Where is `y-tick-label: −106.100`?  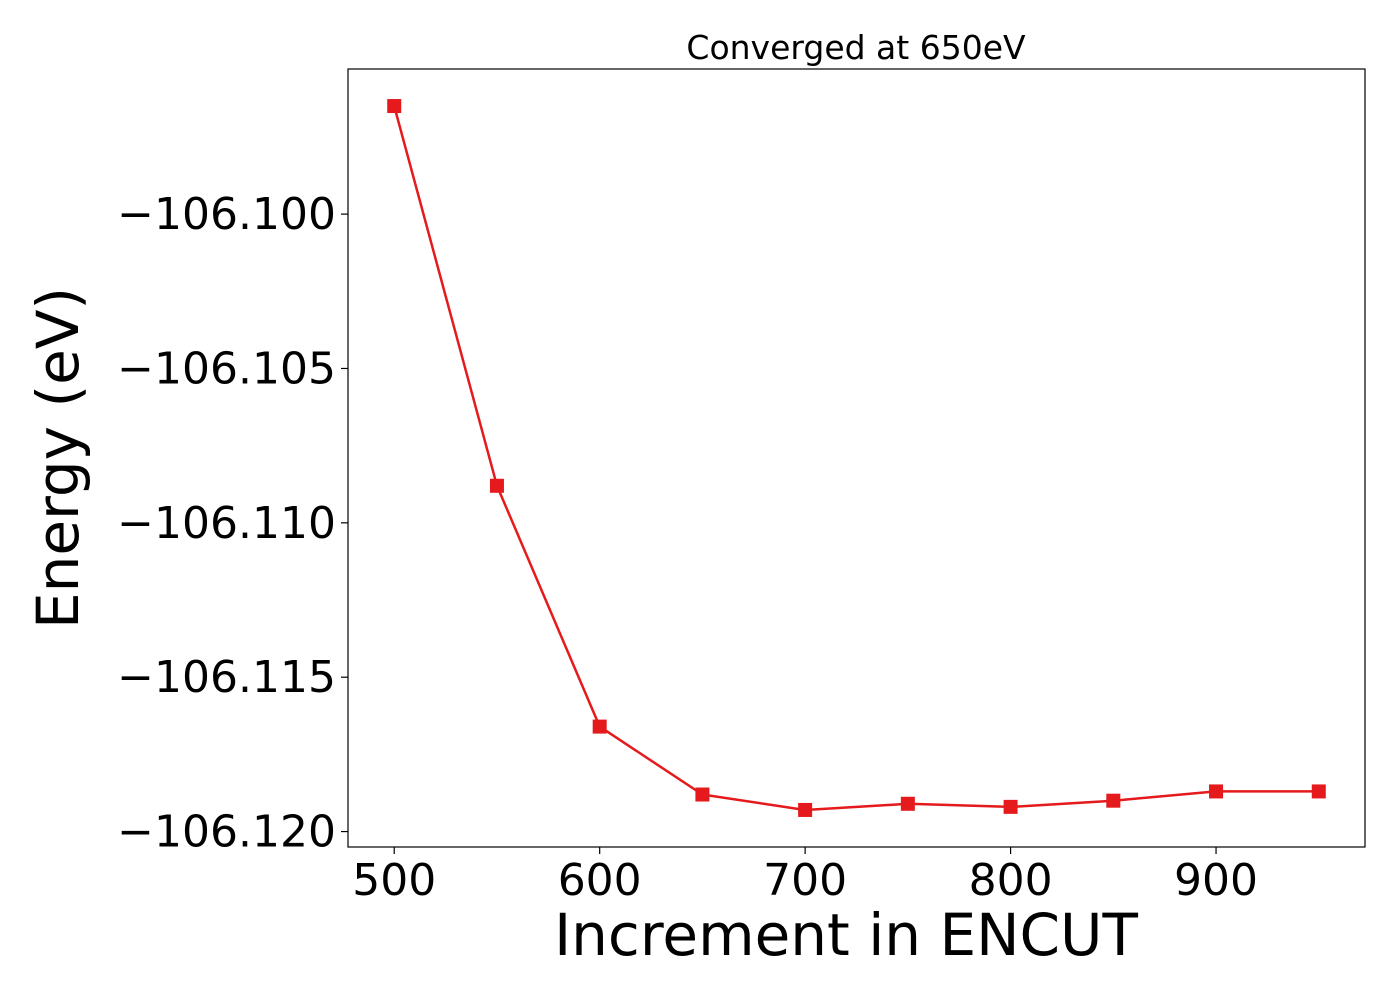
y-tick-label: −106.100 is located at coordinates (226, 214).